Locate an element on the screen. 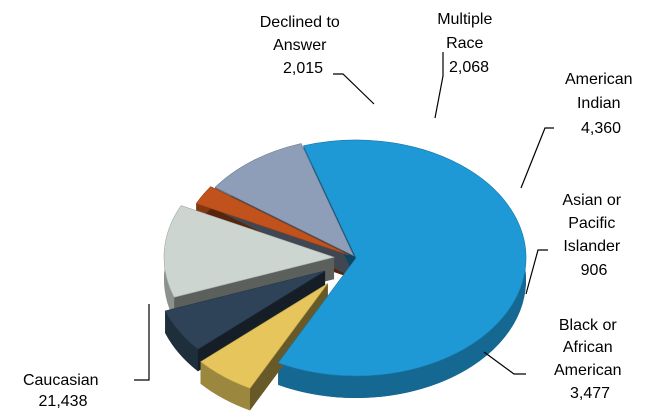 The height and width of the screenshot is (416, 651). slice-label-multiple-line-2: Race is located at coordinates (464, 43).